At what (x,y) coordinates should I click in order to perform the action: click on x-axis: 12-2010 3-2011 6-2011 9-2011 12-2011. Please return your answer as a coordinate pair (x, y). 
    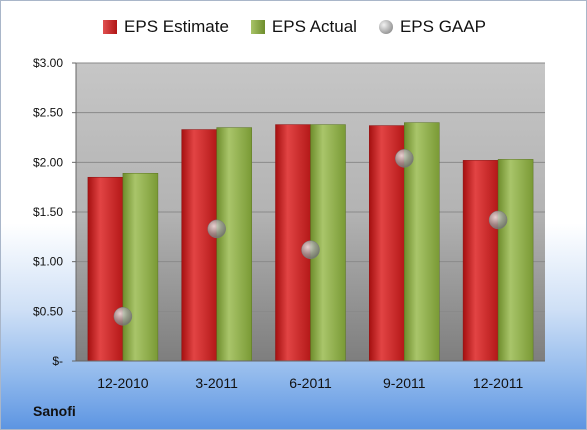
    Looking at the image, I should click on (310, 375).